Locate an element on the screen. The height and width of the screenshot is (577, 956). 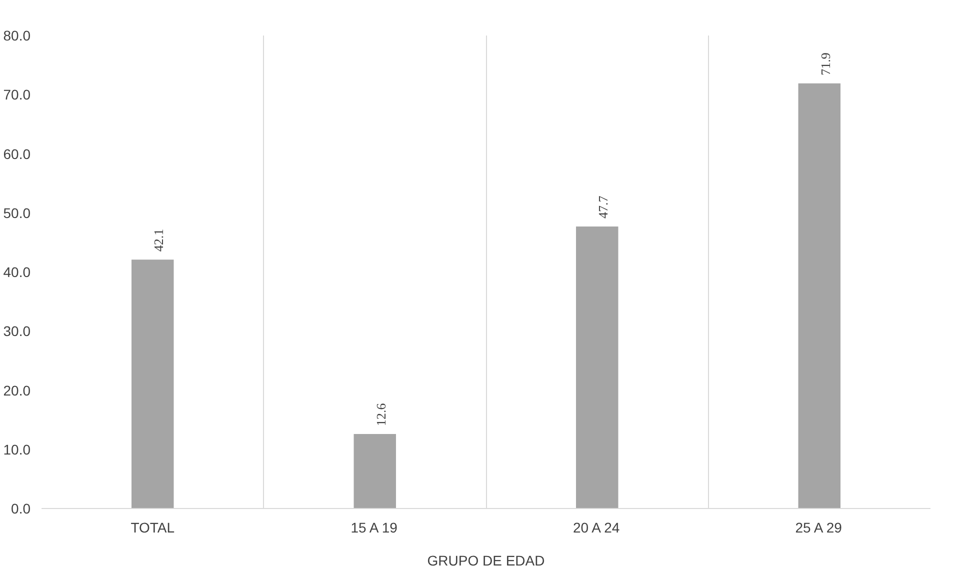
y-tick-label: 30.0 is located at coordinates (17, 331).